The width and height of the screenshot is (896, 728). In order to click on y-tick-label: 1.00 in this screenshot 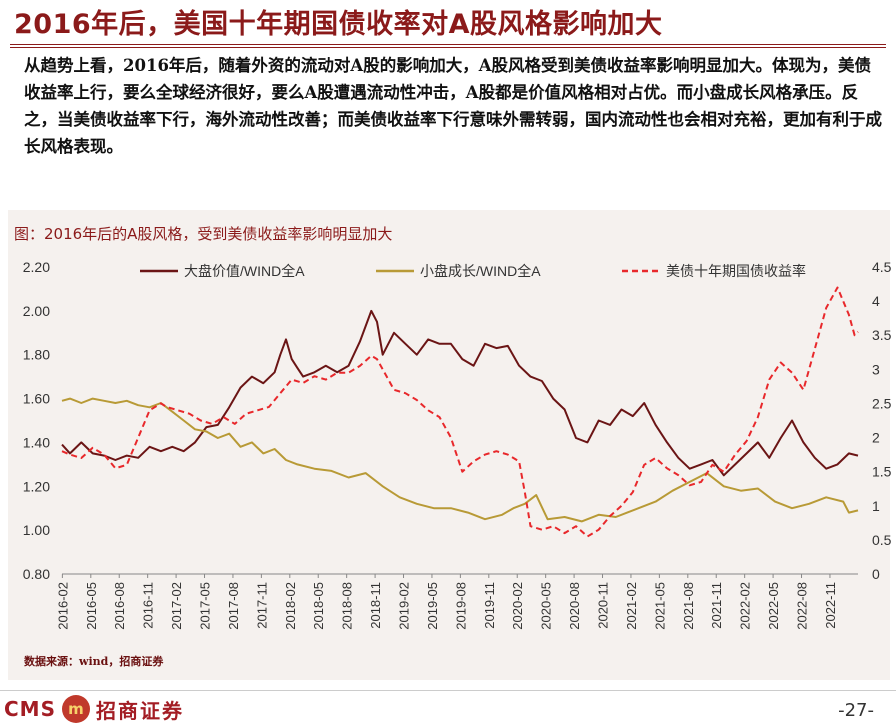, I will do `click(36, 530)`.